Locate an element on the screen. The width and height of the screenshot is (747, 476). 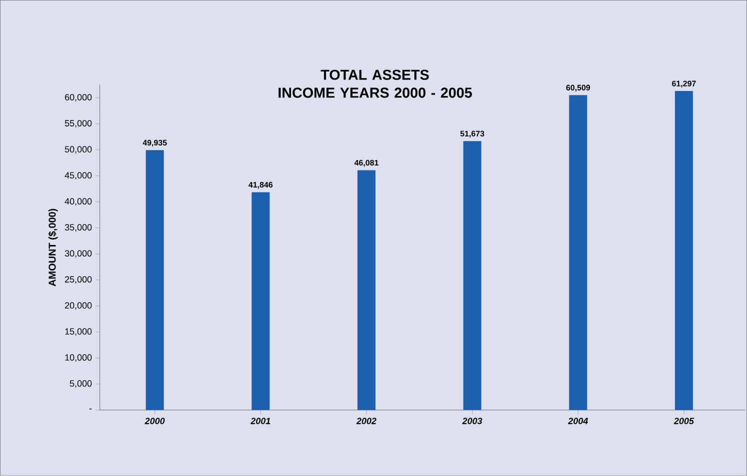
x-tick-label: 2004 is located at coordinates (578, 421).